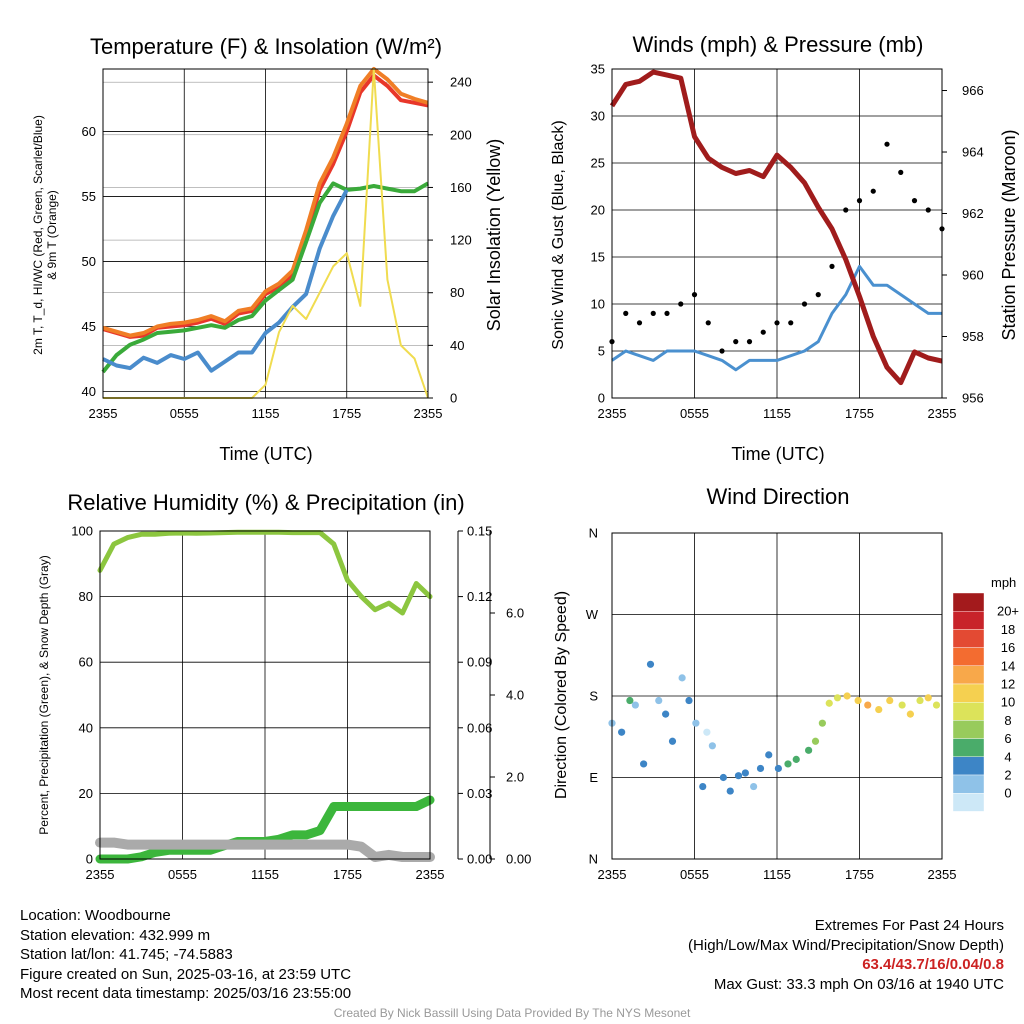  I want to click on y-tick-label: 20, so click(86, 793).